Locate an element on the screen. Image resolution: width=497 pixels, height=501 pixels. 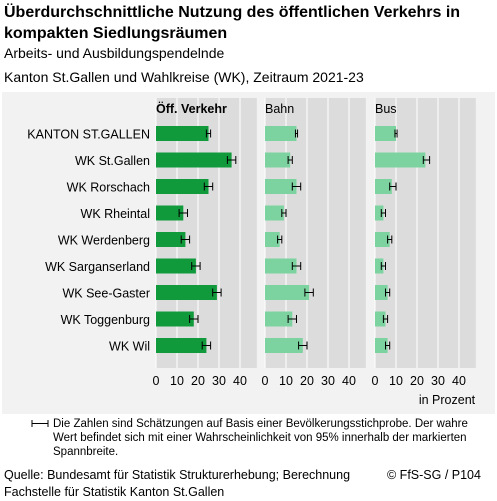
panel-header-1: Bahn is located at coordinates (279, 109).